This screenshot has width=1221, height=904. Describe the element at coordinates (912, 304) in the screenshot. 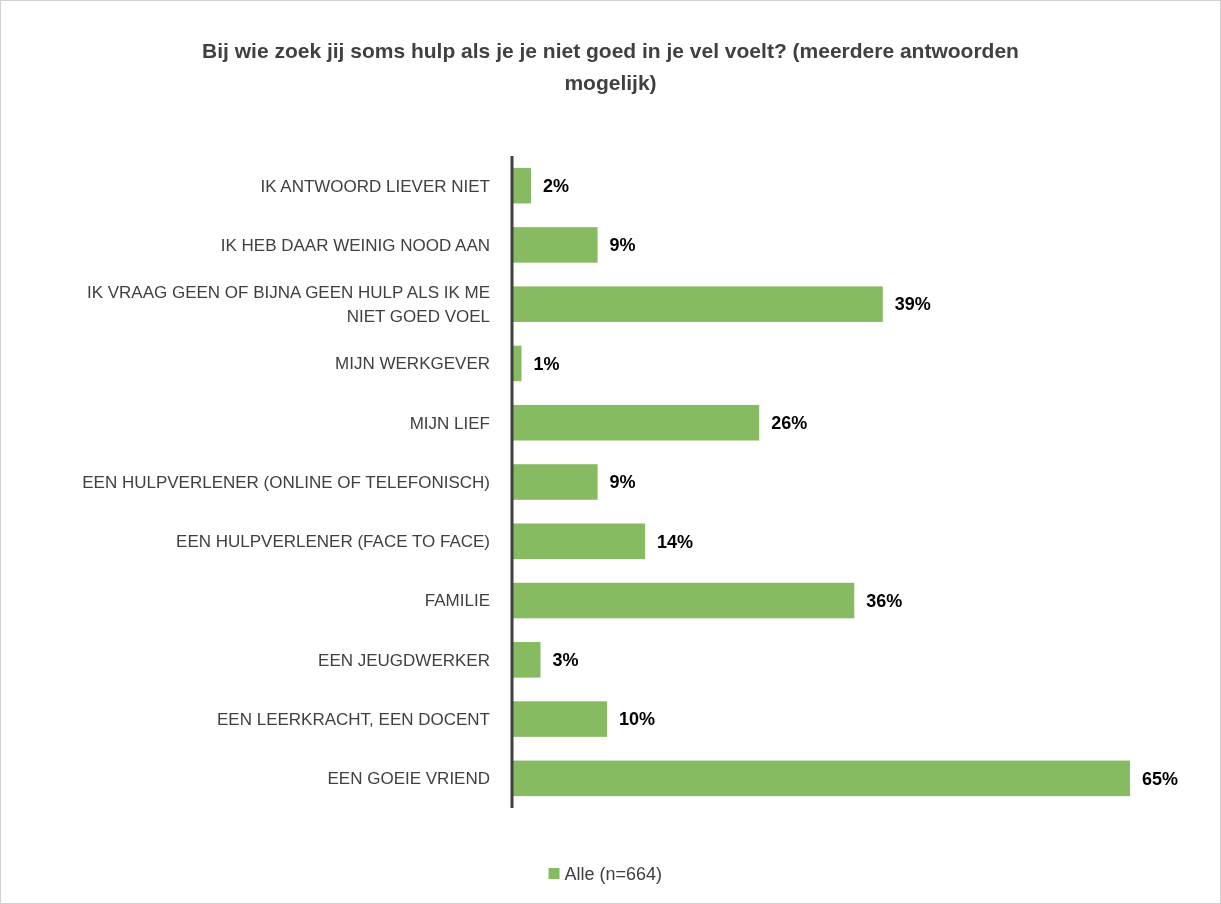

I see `data-label: 39%` at that location.